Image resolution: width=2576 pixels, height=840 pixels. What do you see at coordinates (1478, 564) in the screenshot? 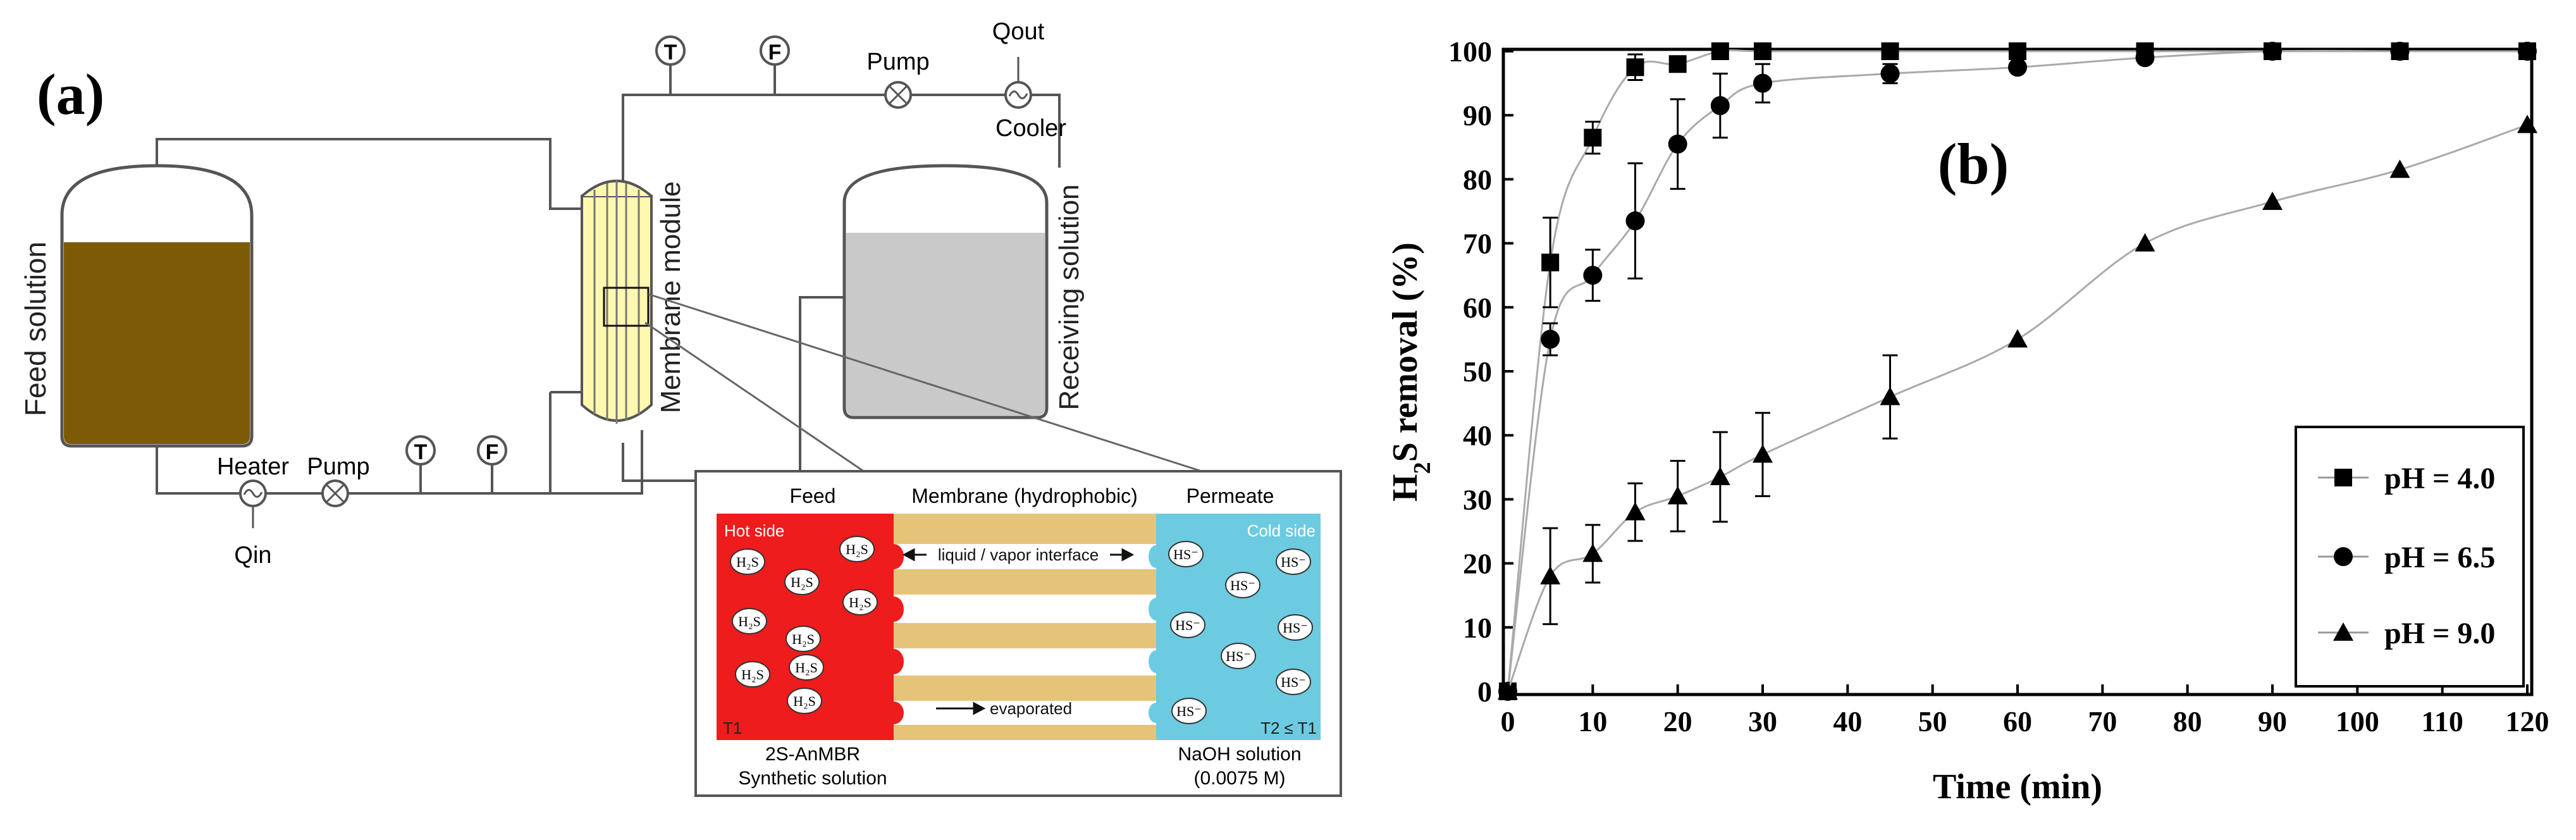
I see `y-tick-label: 20` at bounding box center [1478, 564].